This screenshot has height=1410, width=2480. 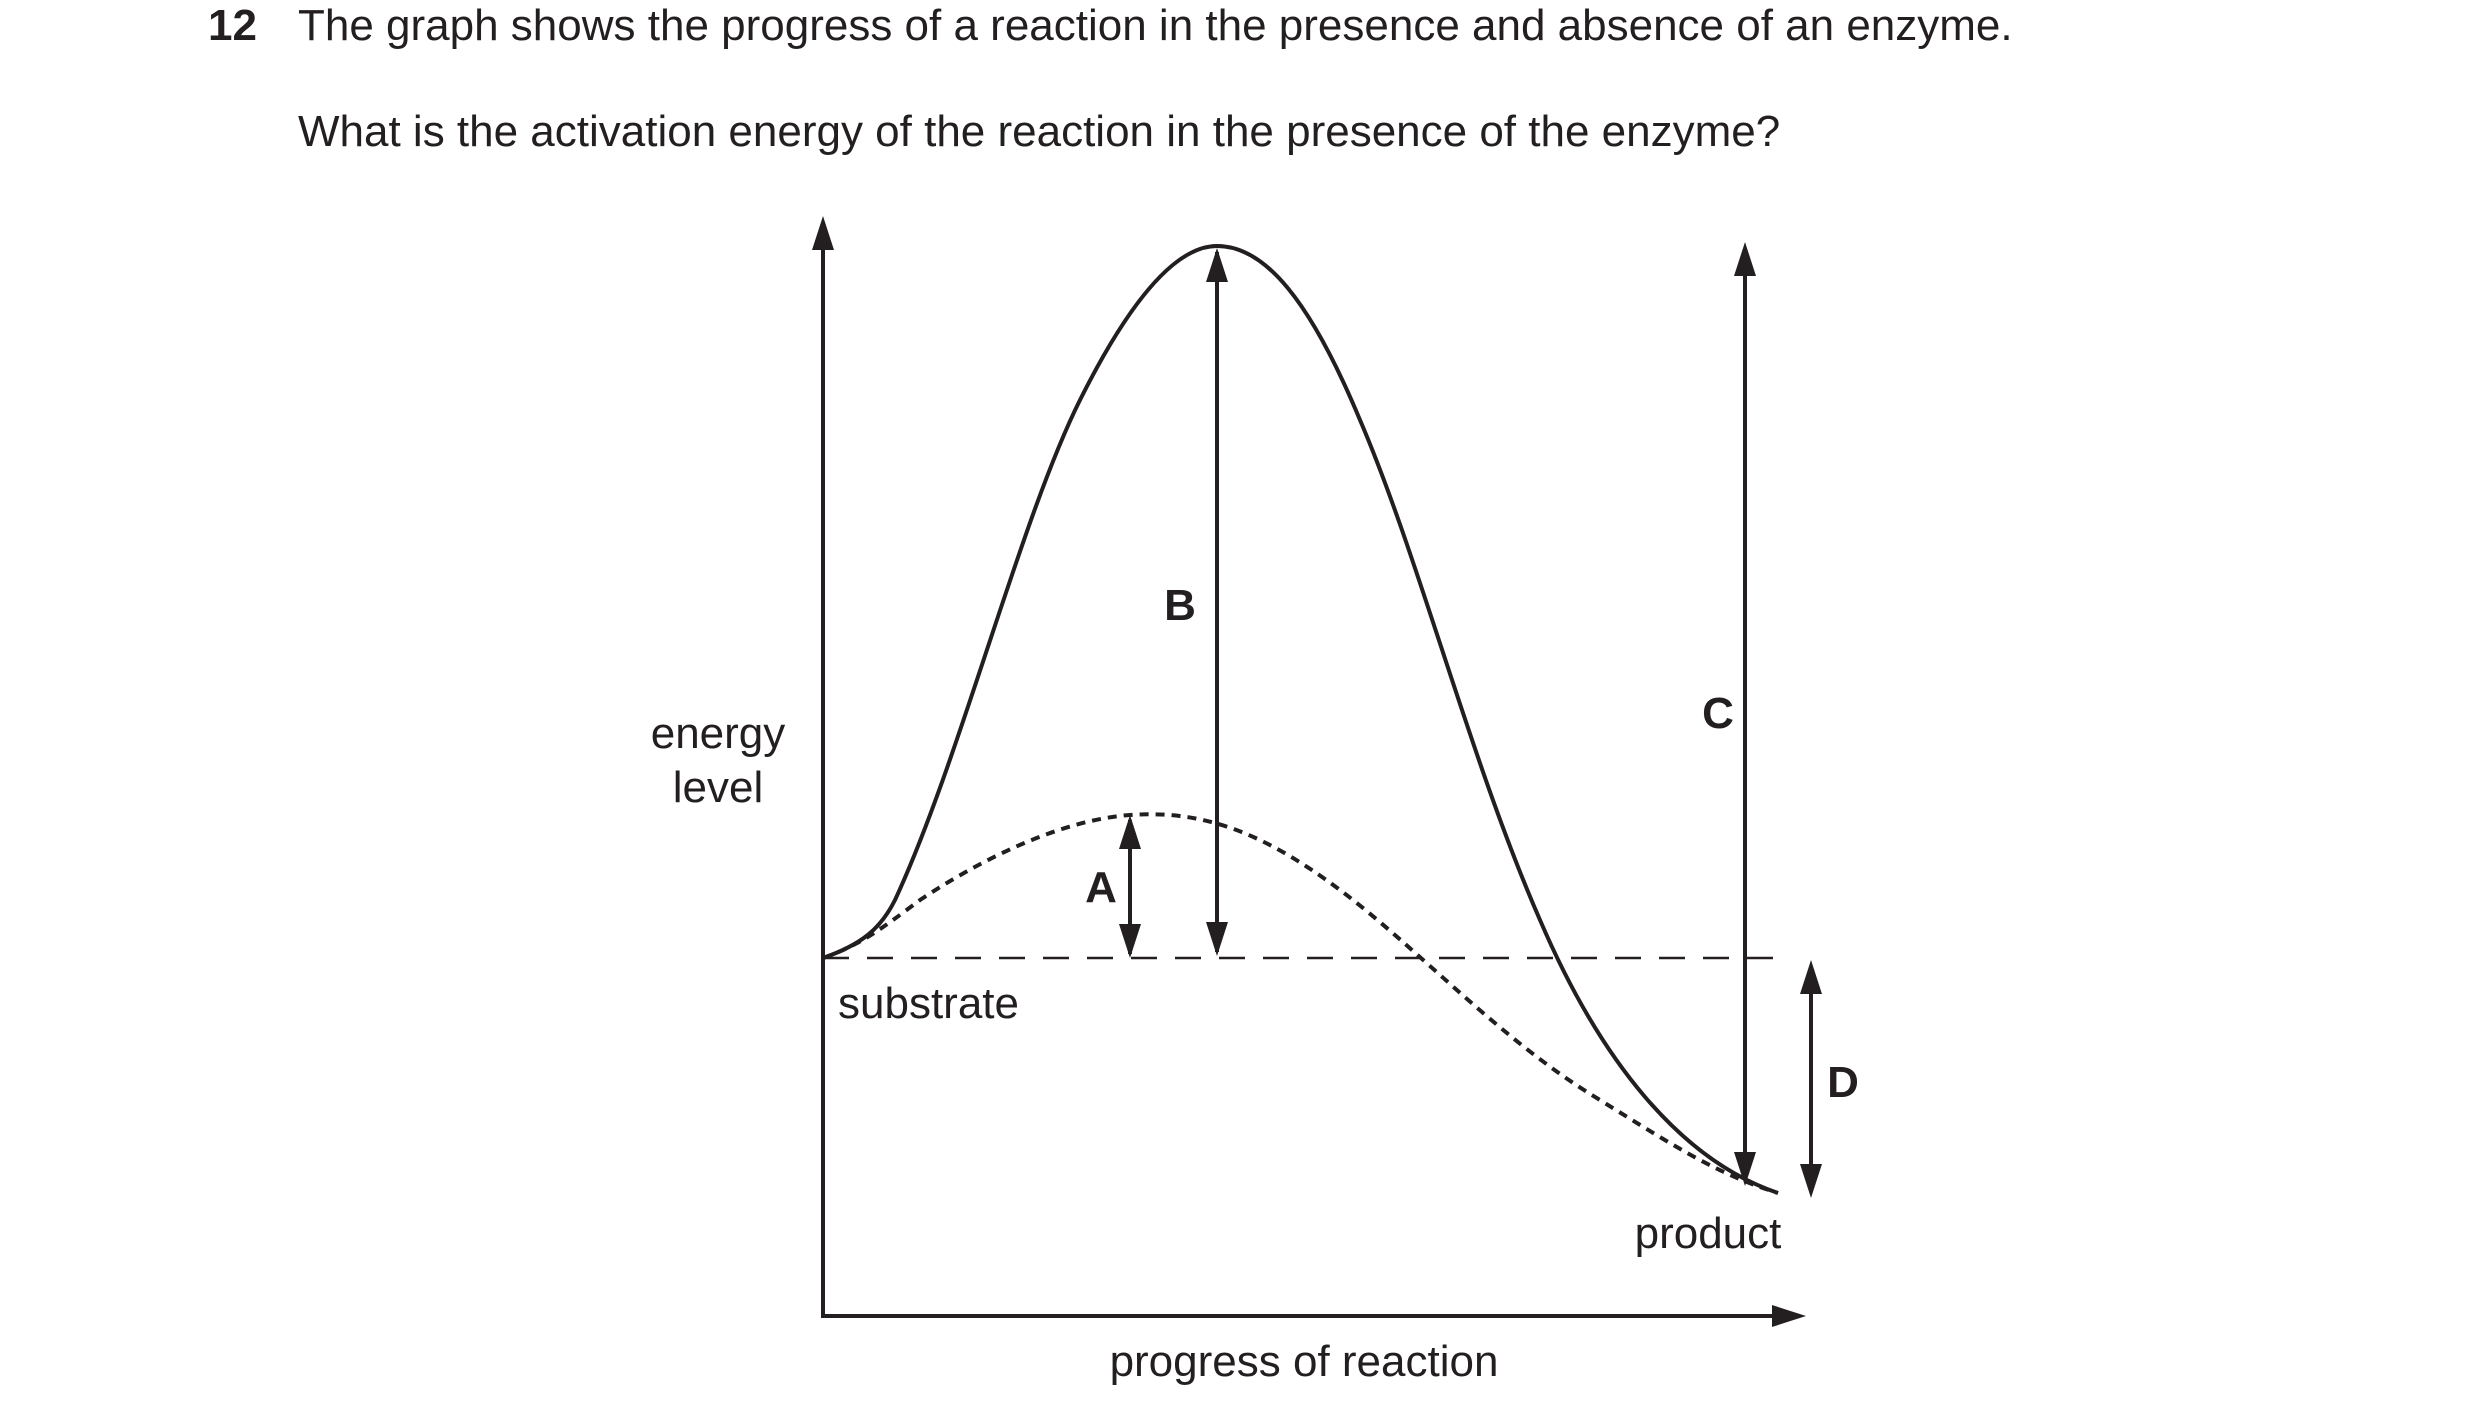 I want to click on label-c: C, so click(x=1718, y=713).